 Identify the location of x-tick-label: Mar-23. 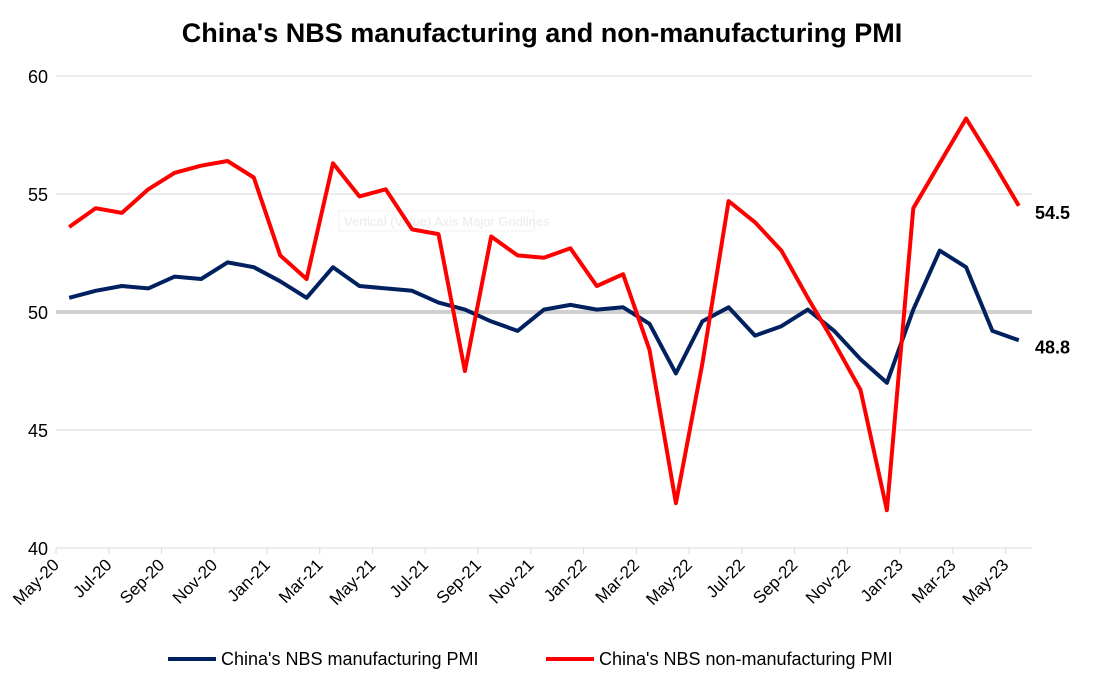
(934, 581).